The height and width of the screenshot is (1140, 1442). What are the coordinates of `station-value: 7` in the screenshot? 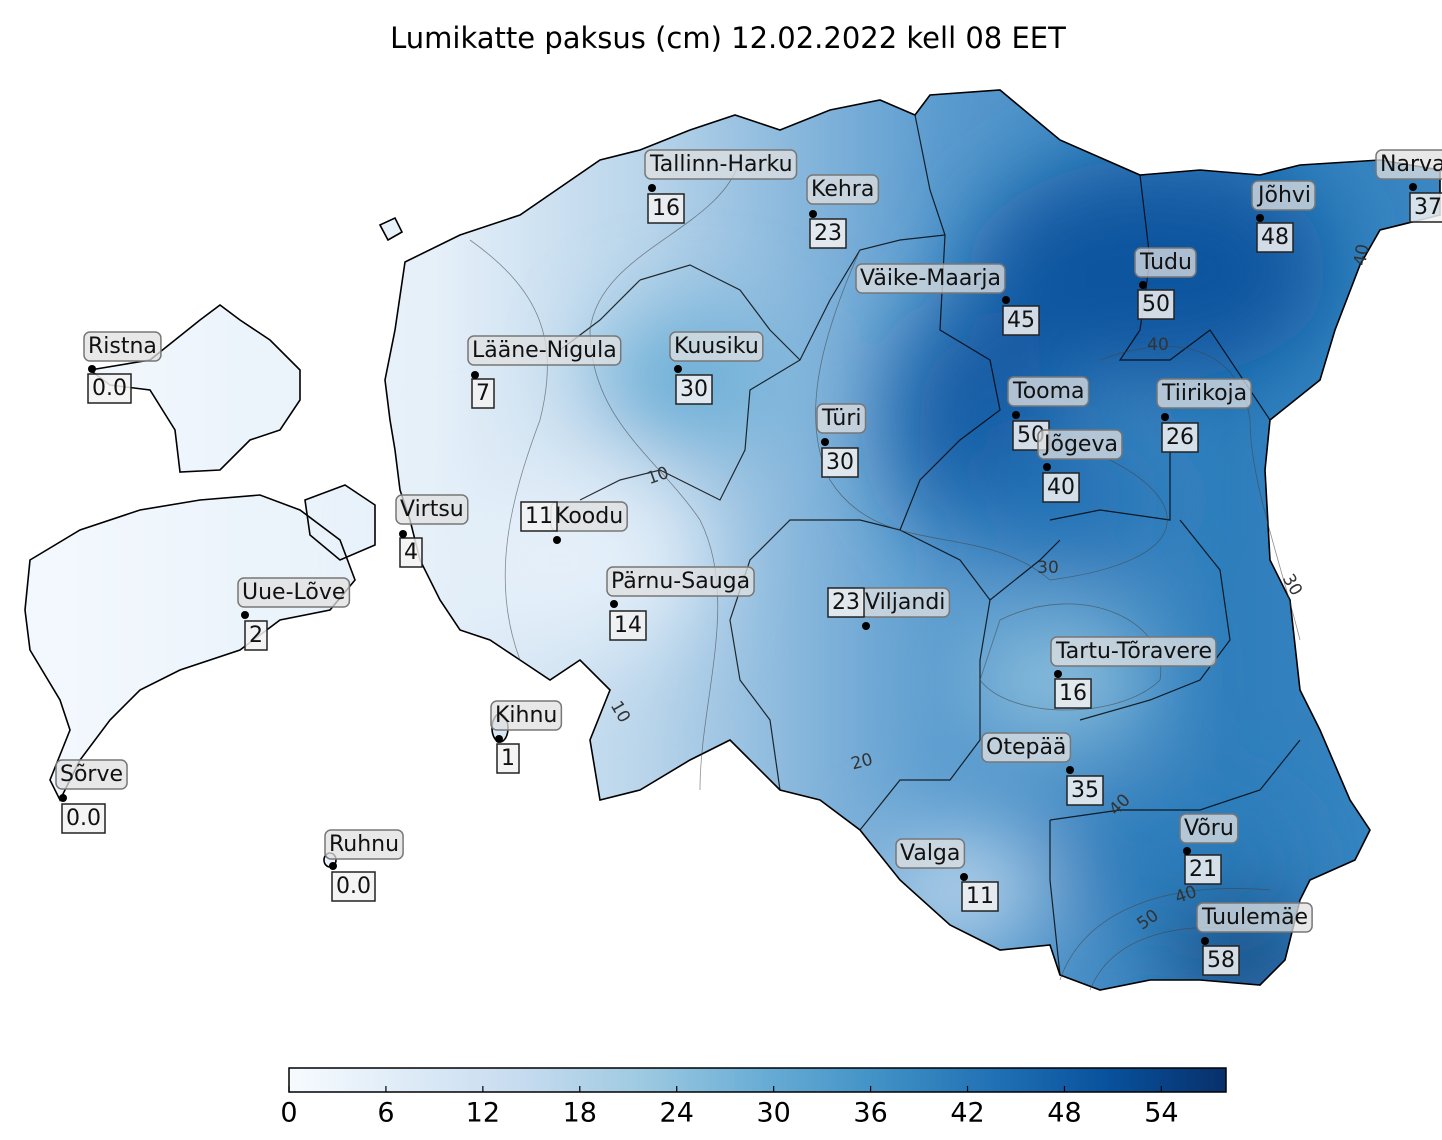 It's located at (483, 393).